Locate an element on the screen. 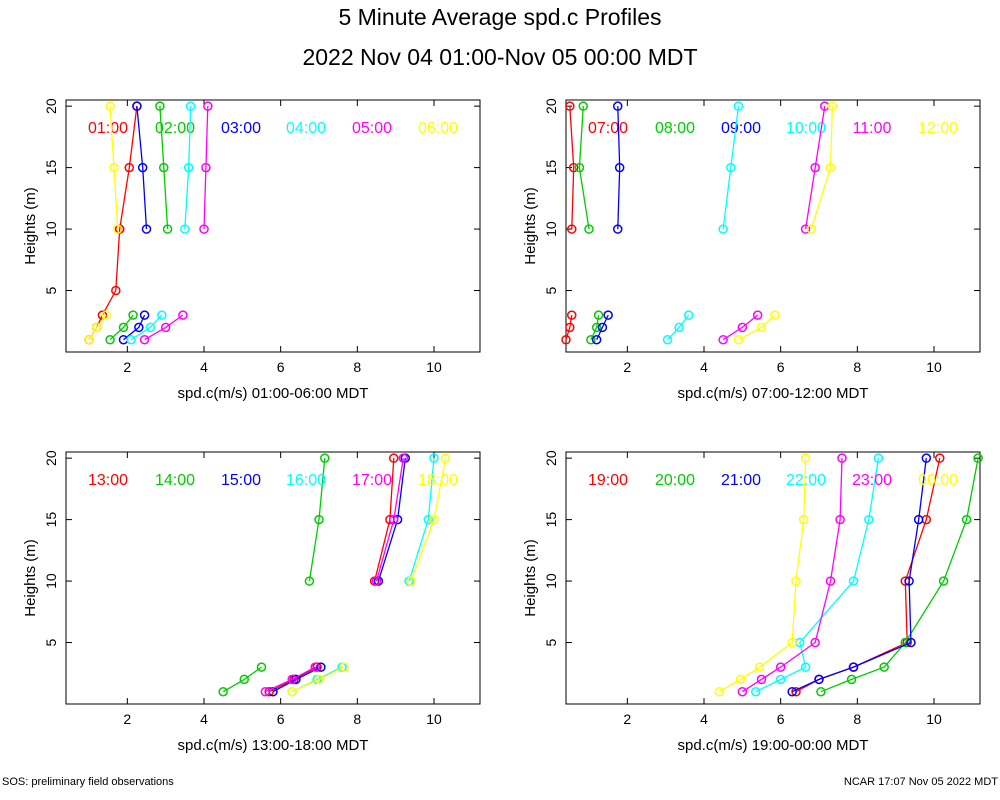  legend-label: 02:00 is located at coordinates (175, 128).